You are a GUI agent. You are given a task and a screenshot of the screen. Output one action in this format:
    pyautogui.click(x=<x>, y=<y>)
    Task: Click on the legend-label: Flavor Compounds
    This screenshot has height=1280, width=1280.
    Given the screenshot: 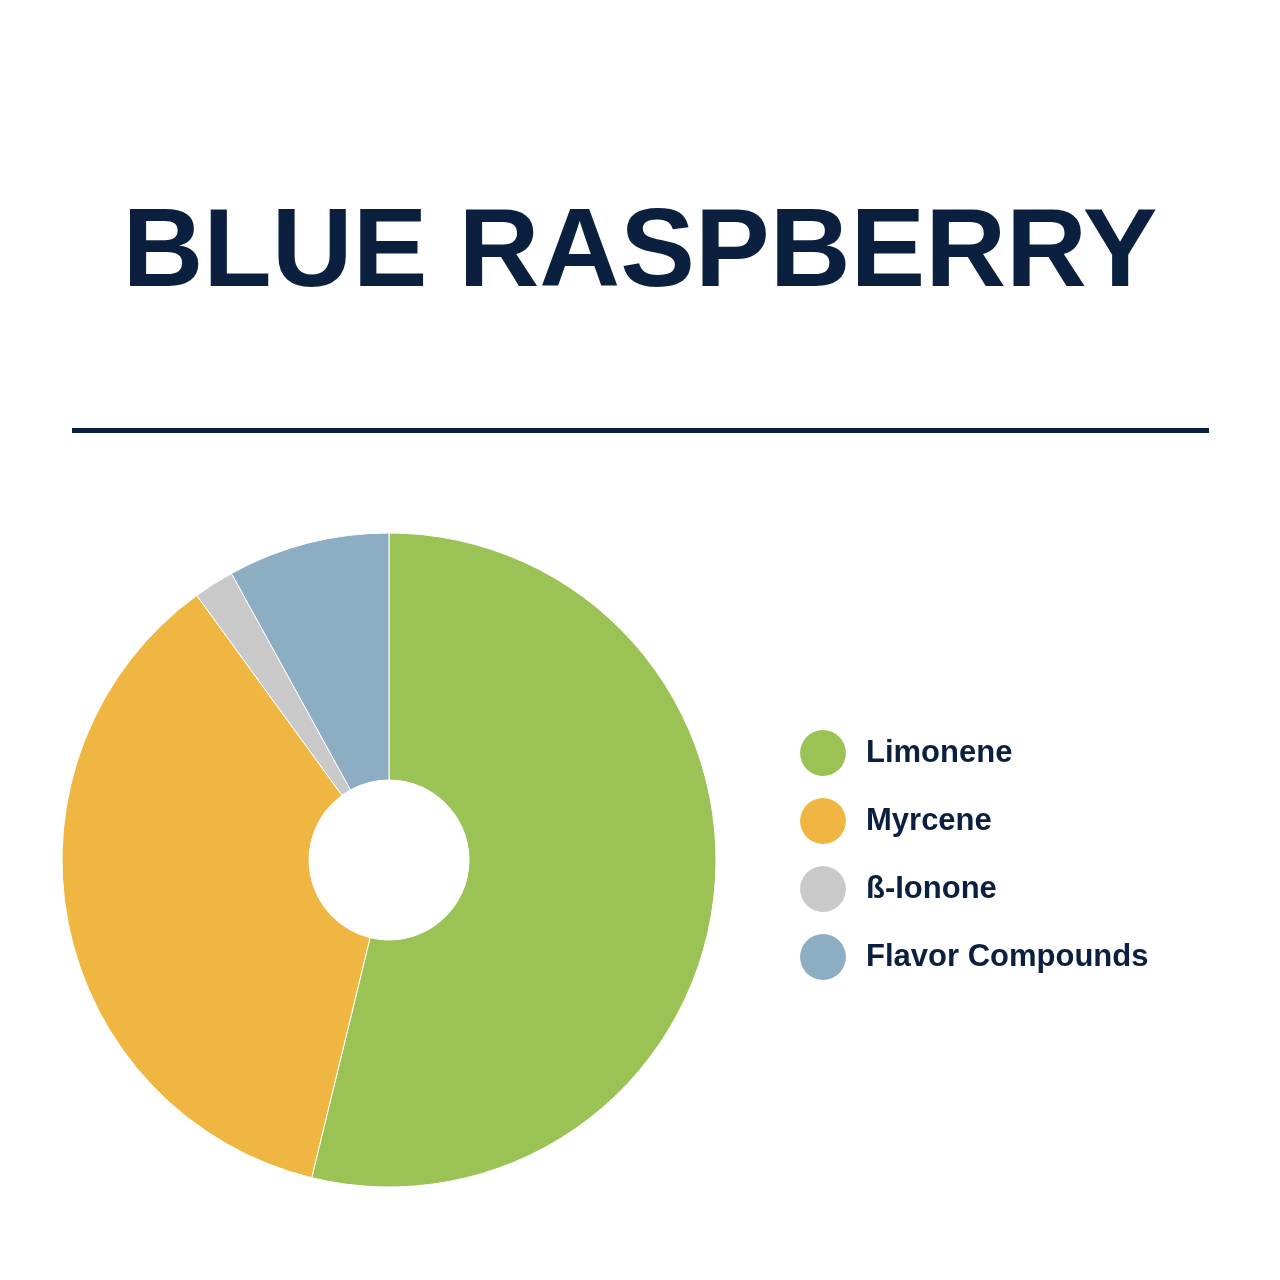 What is the action you would take?
    pyautogui.click(x=1007, y=955)
    